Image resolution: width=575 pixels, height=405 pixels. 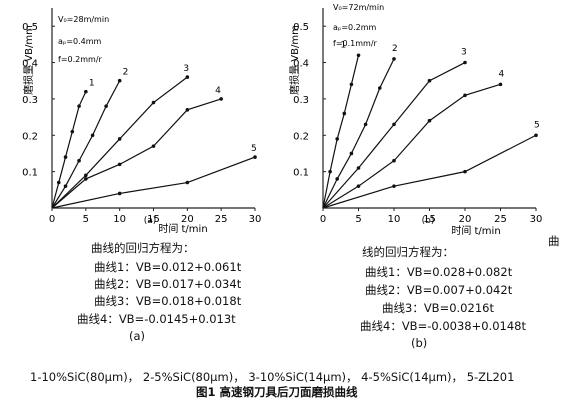 I want to click on panel-a-series-1-label: 1, so click(x=92, y=84).